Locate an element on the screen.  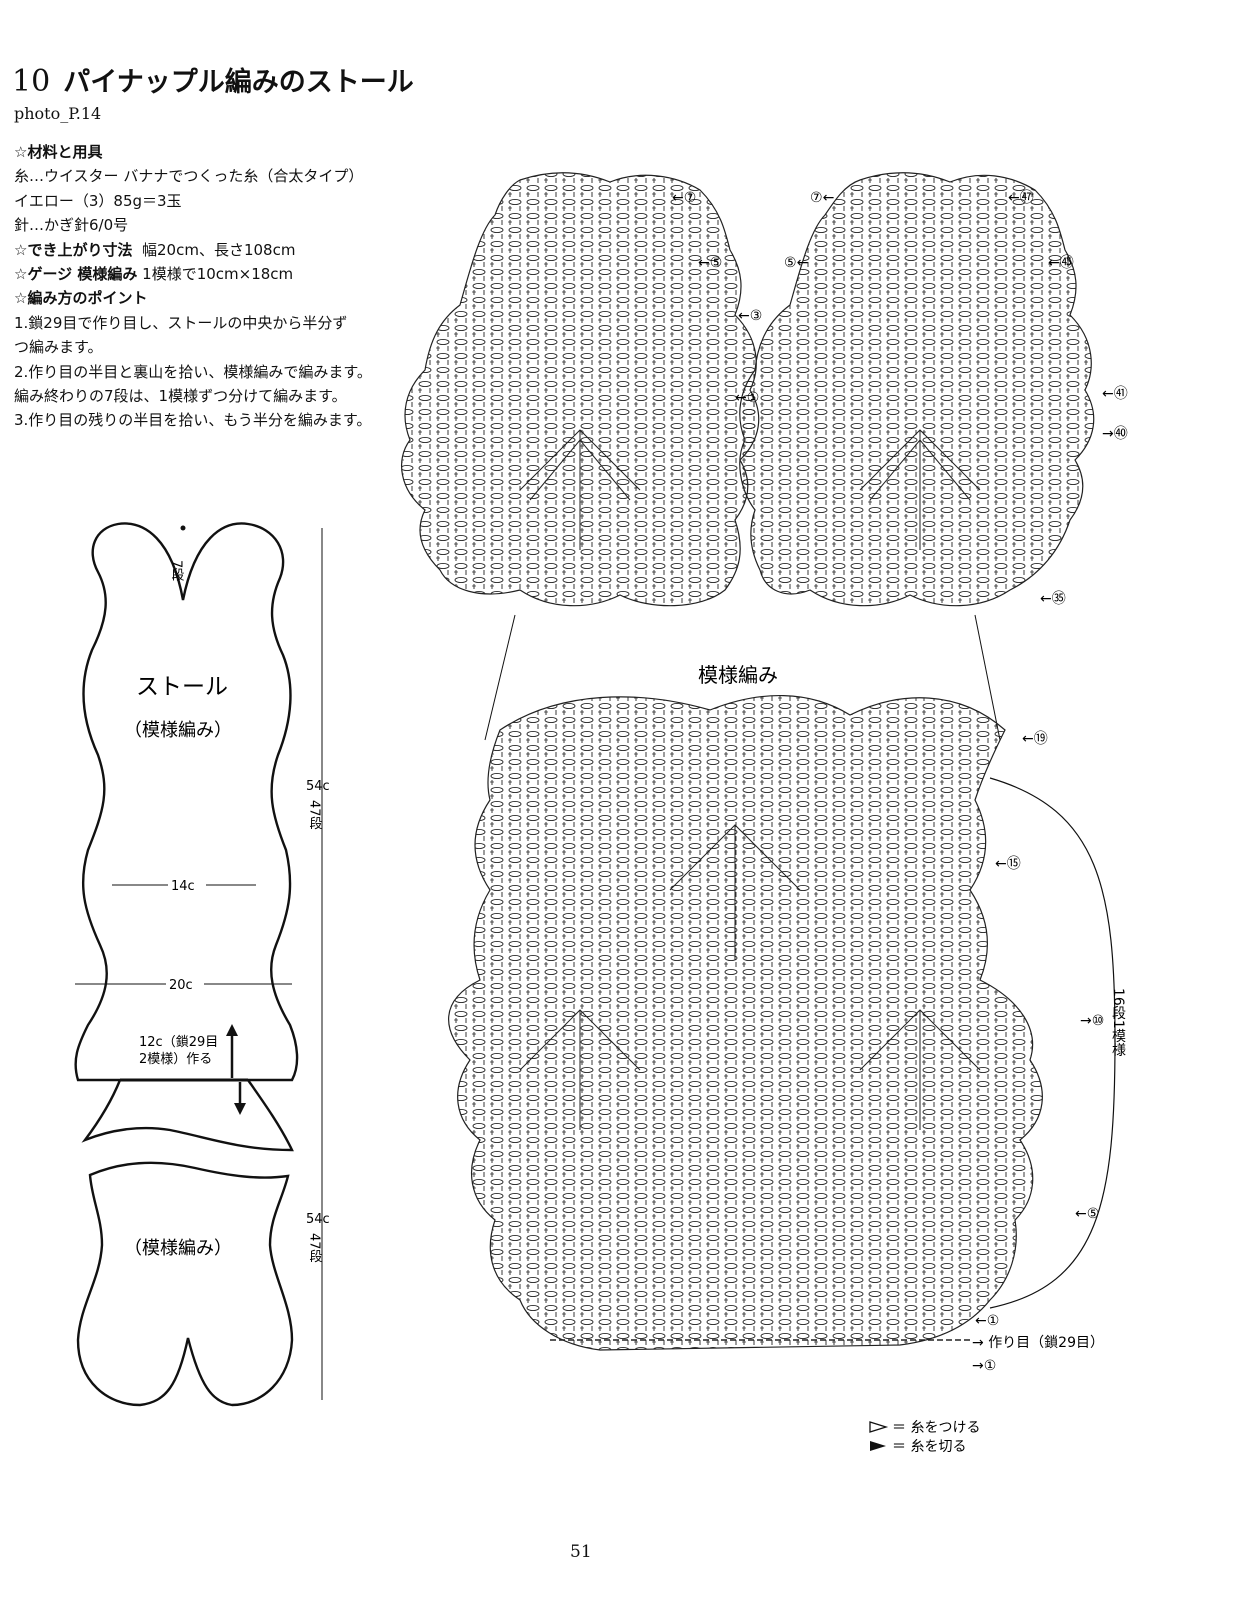
step-line-4: 編み終わりの7段は、1模様ずつ分けて編みます。 is located at coordinates (180, 396).